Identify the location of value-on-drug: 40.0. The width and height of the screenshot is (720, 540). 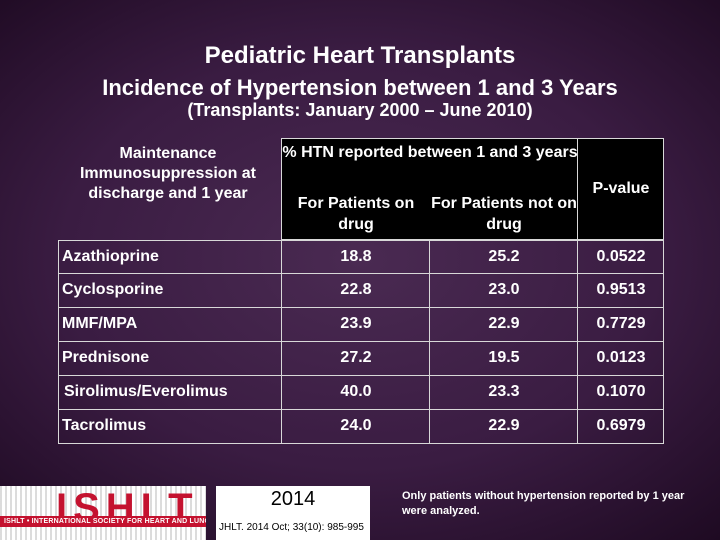
(356, 391).